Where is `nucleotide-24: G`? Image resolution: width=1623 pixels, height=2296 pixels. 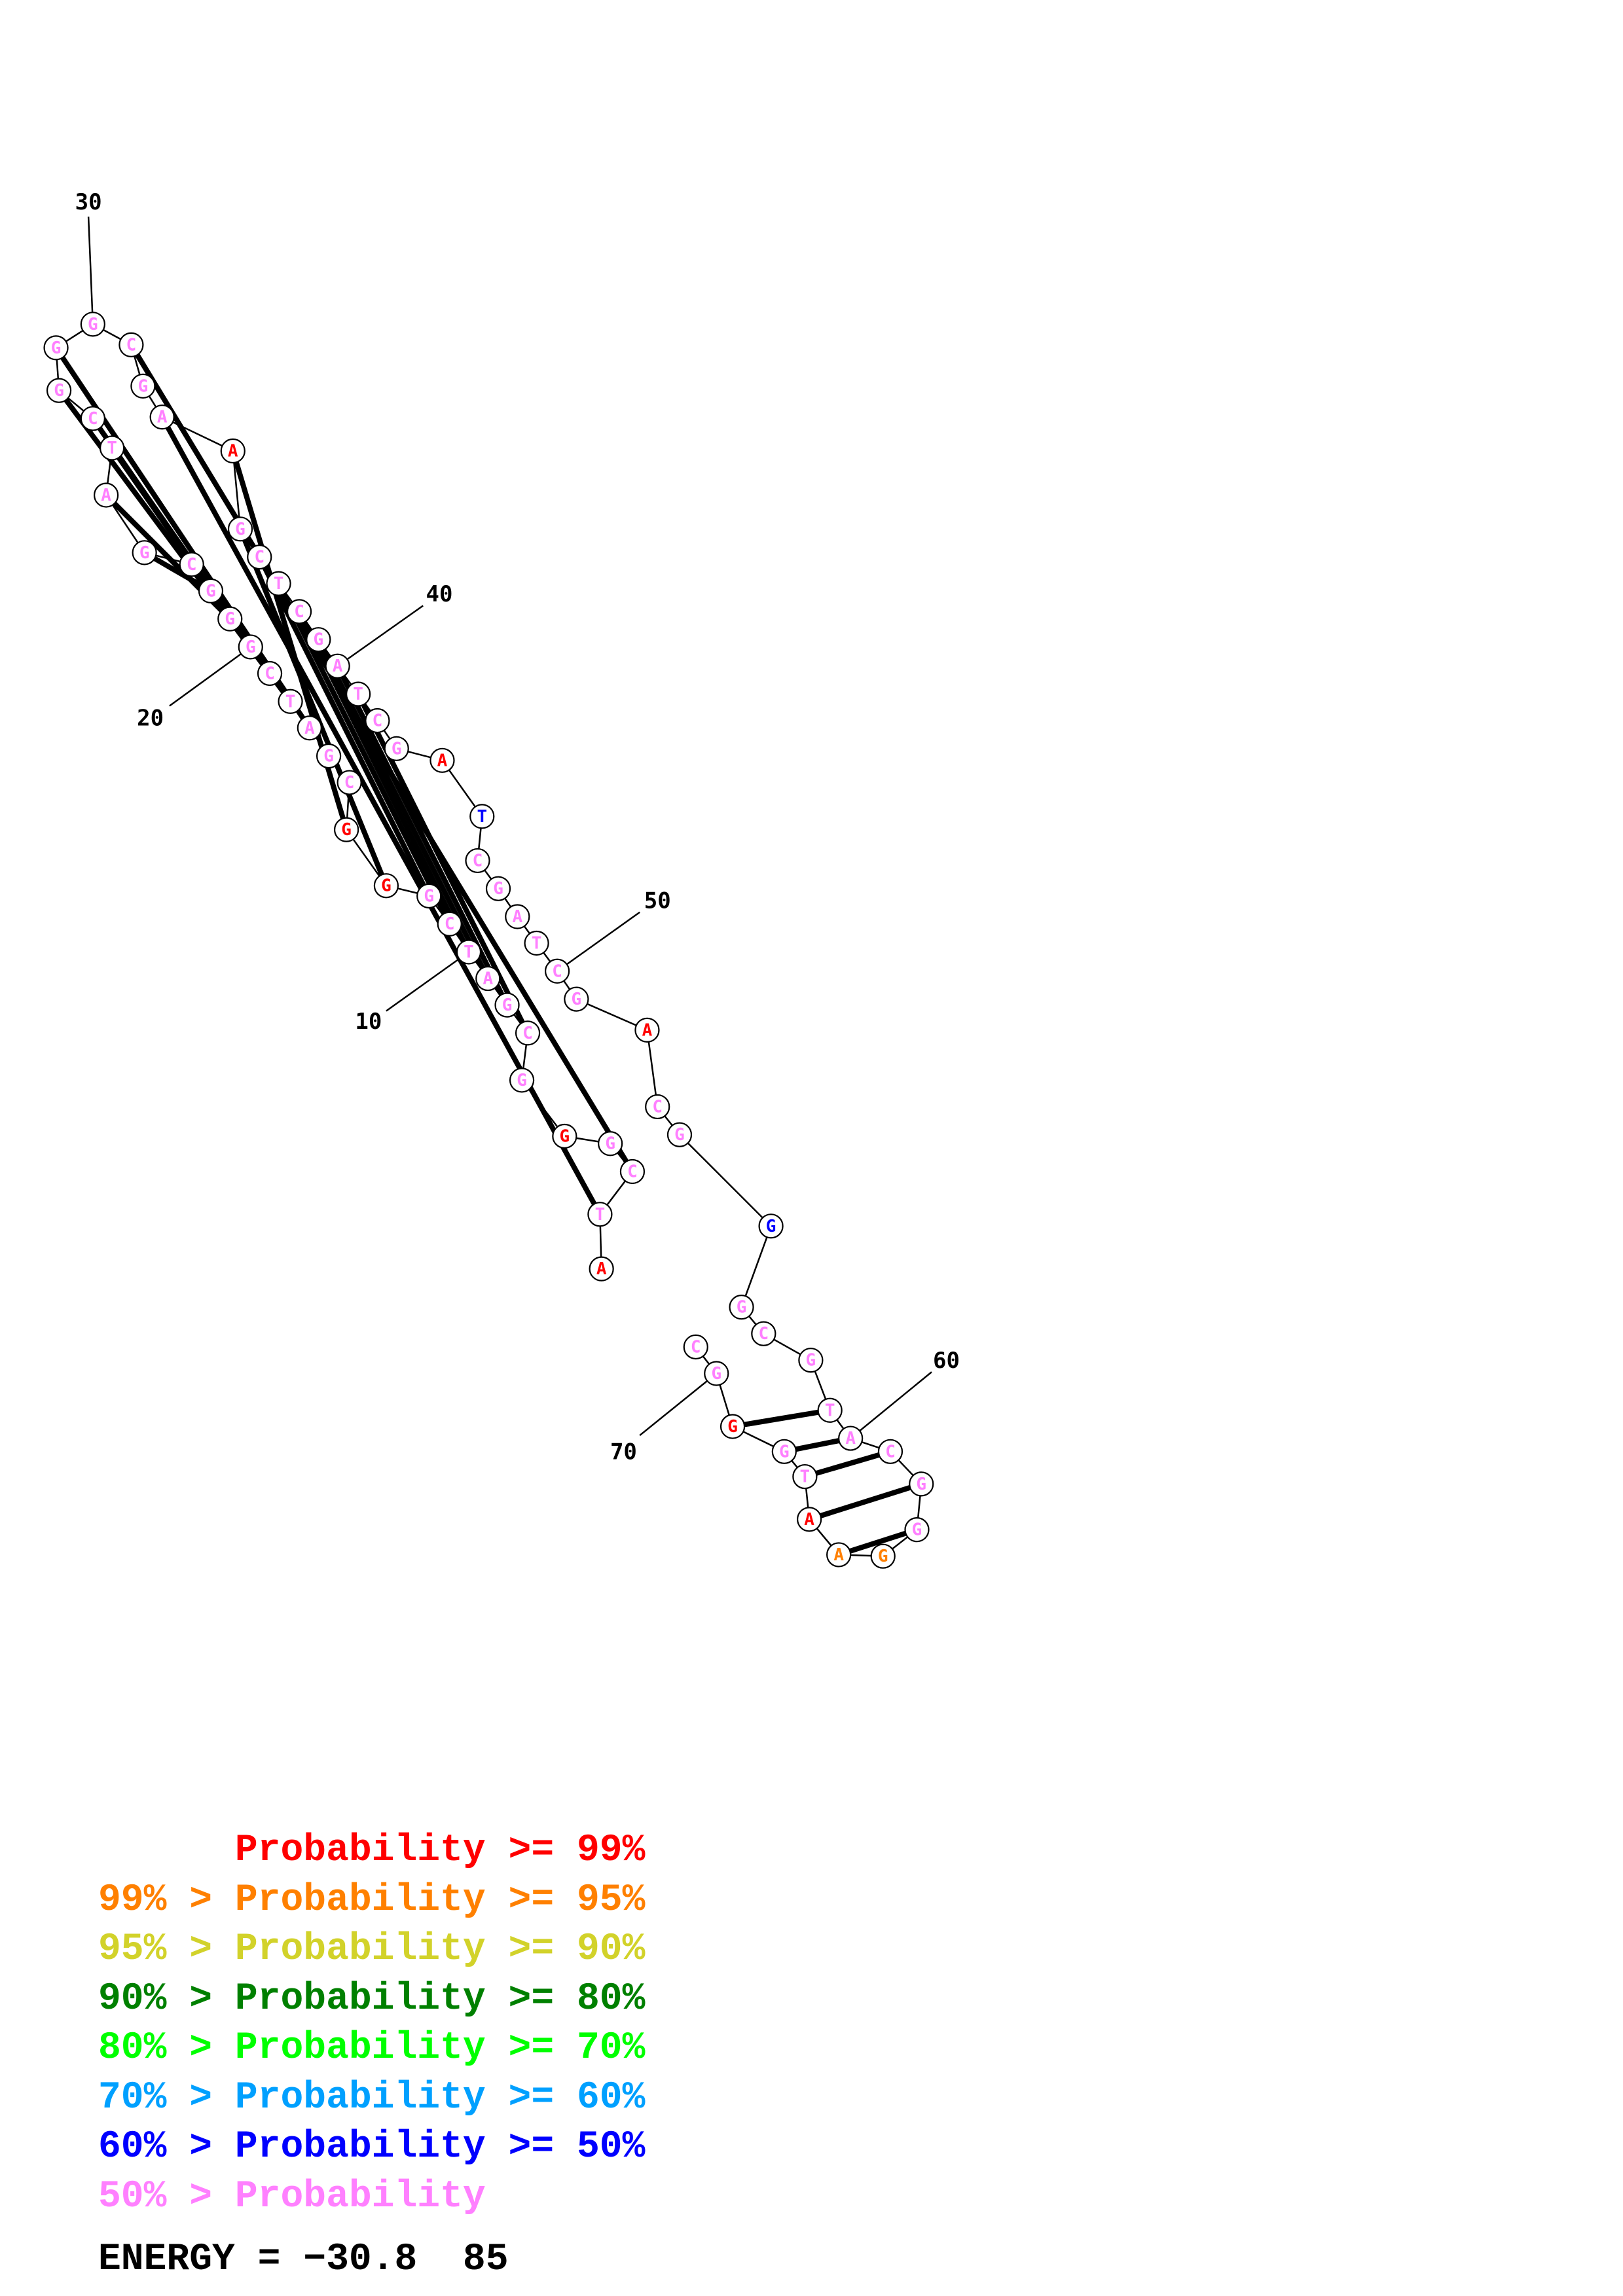 nucleotide-24: G is located at coordinates (144, 552).